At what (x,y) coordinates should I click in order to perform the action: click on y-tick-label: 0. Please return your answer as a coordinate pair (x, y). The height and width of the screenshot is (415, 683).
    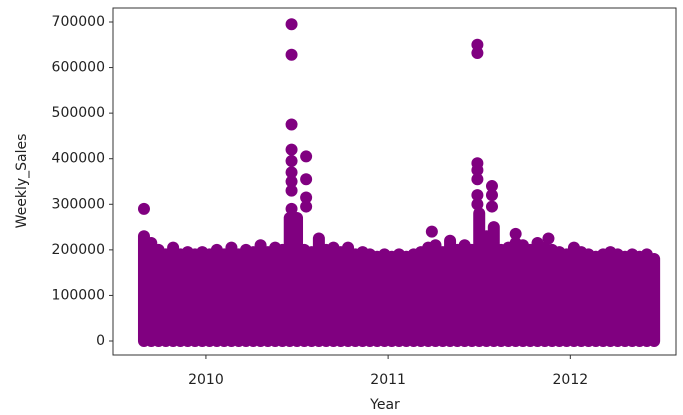
    Looking at the image, I should click on (100, 341).